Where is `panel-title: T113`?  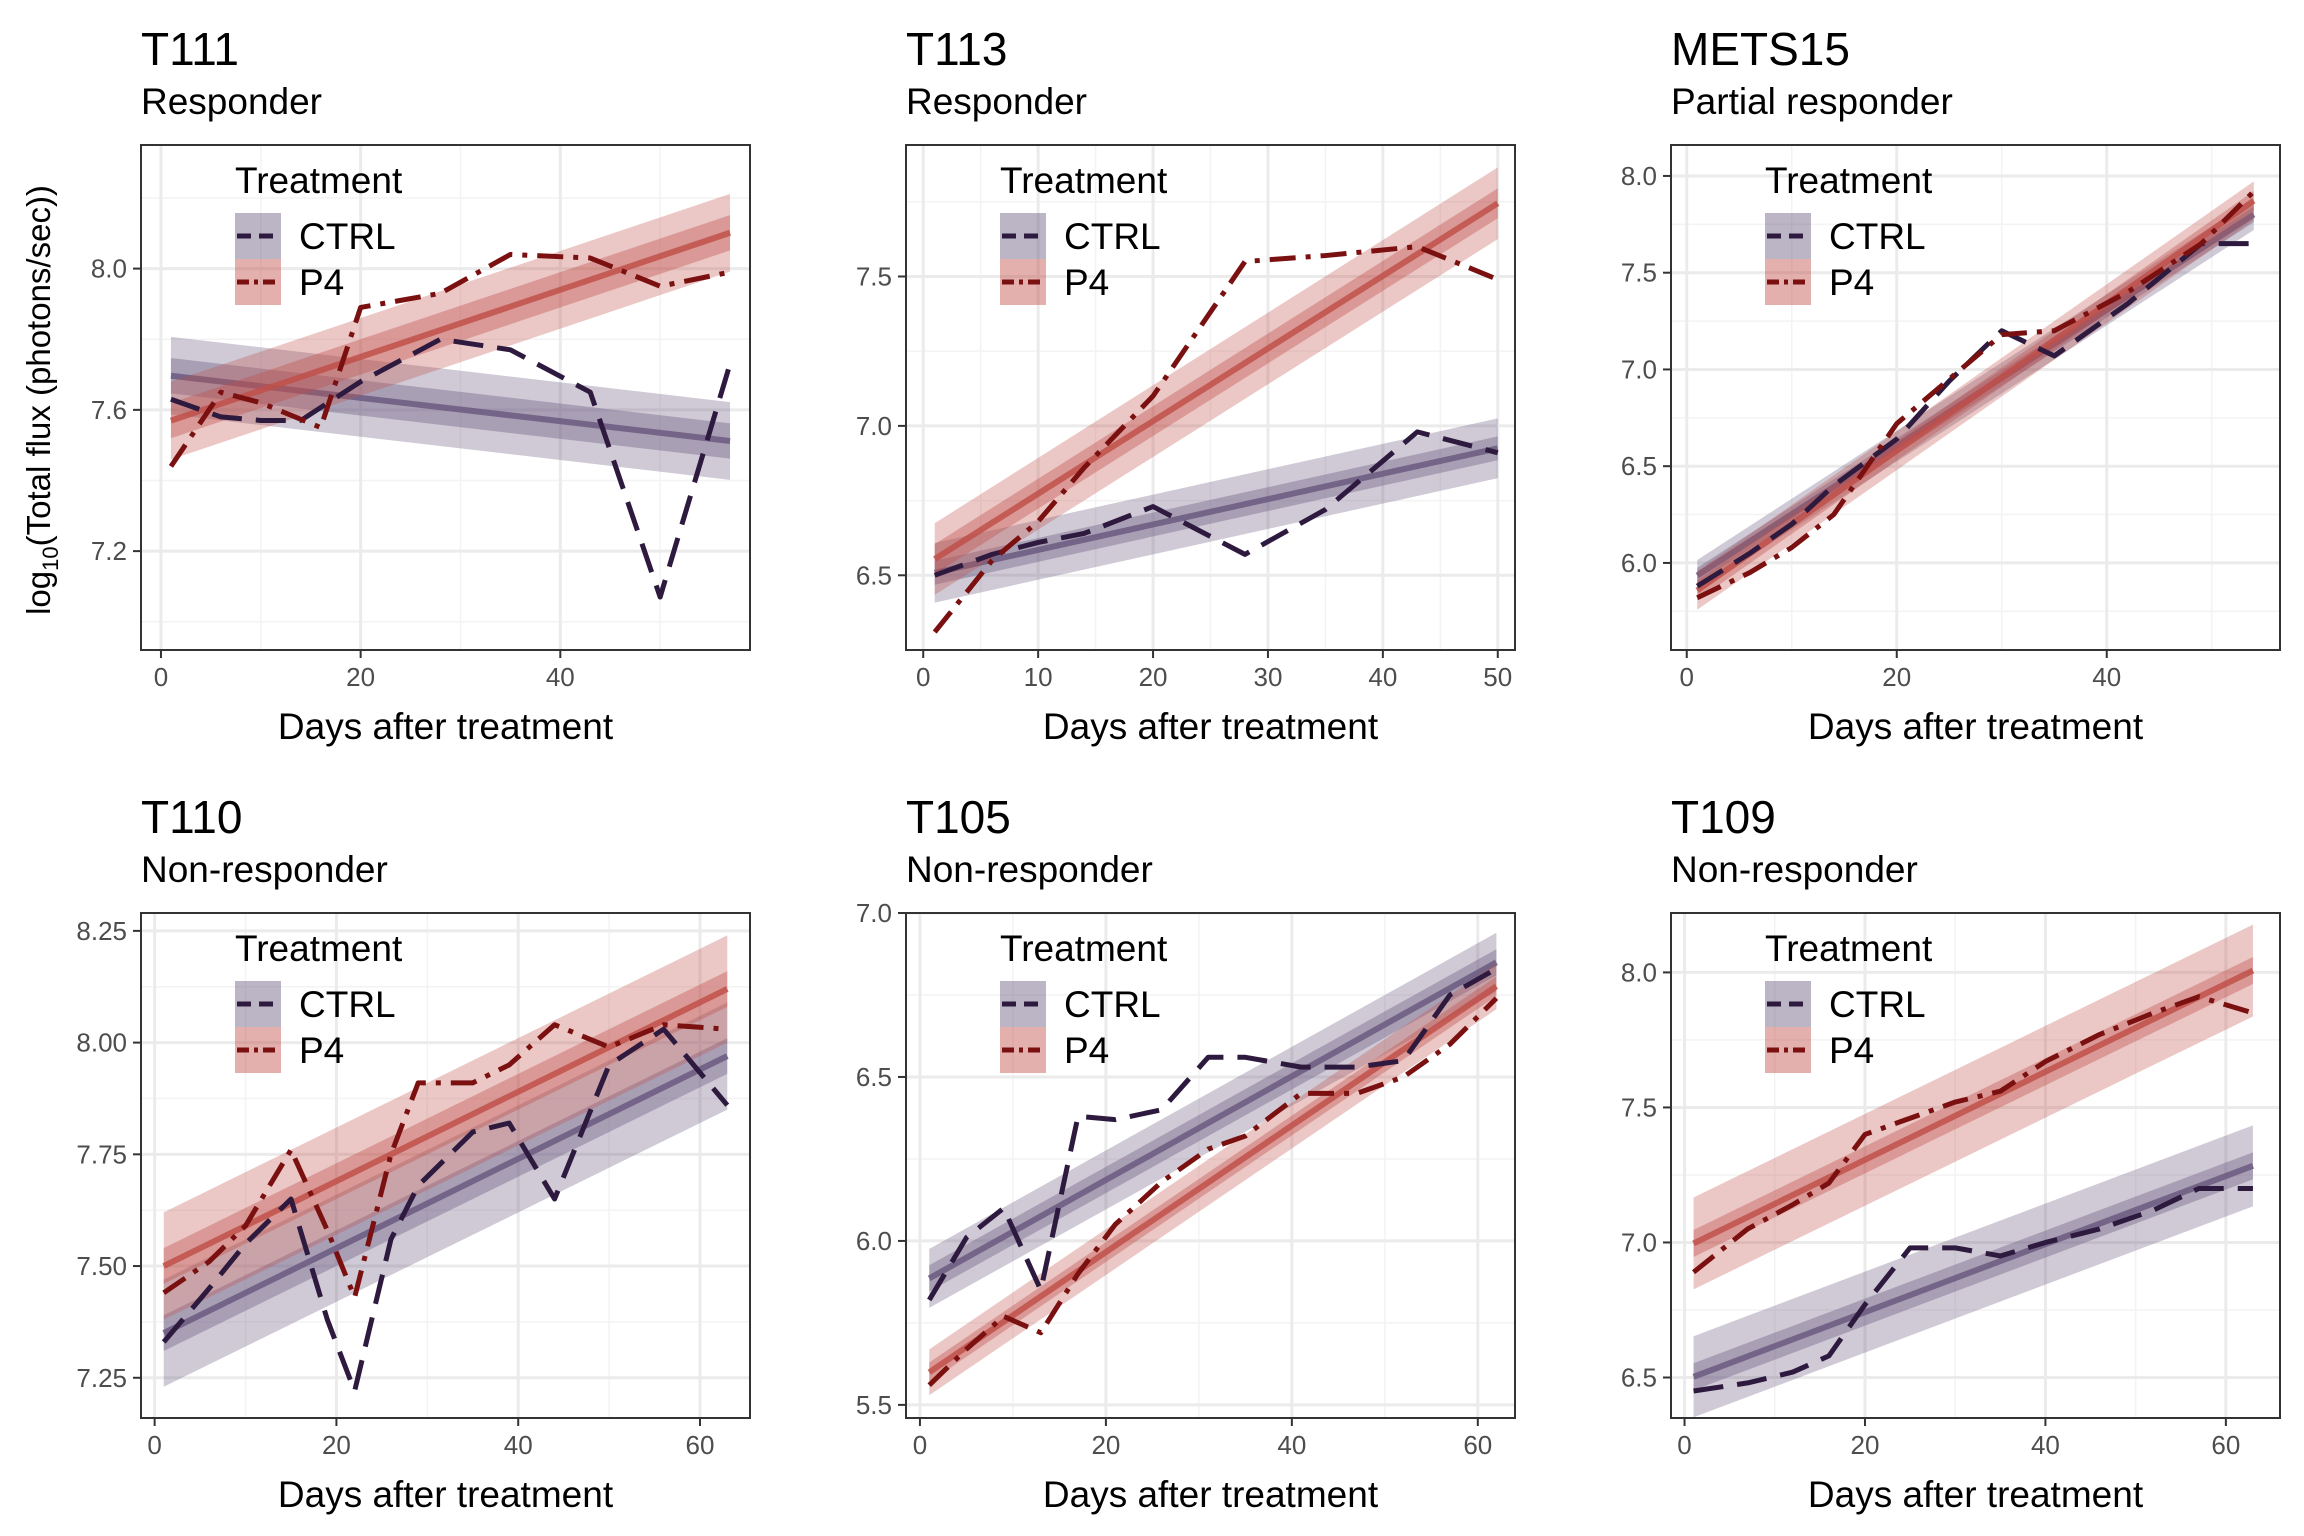 panel-title: T113 is located at coordinates (956, 49).